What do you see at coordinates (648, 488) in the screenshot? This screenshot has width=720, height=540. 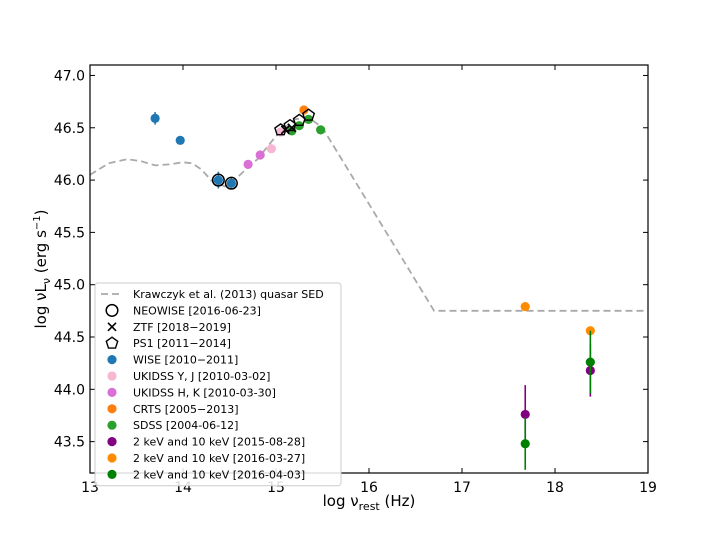 I see `x-tick-label: 19` at bounding box center [648, 488].